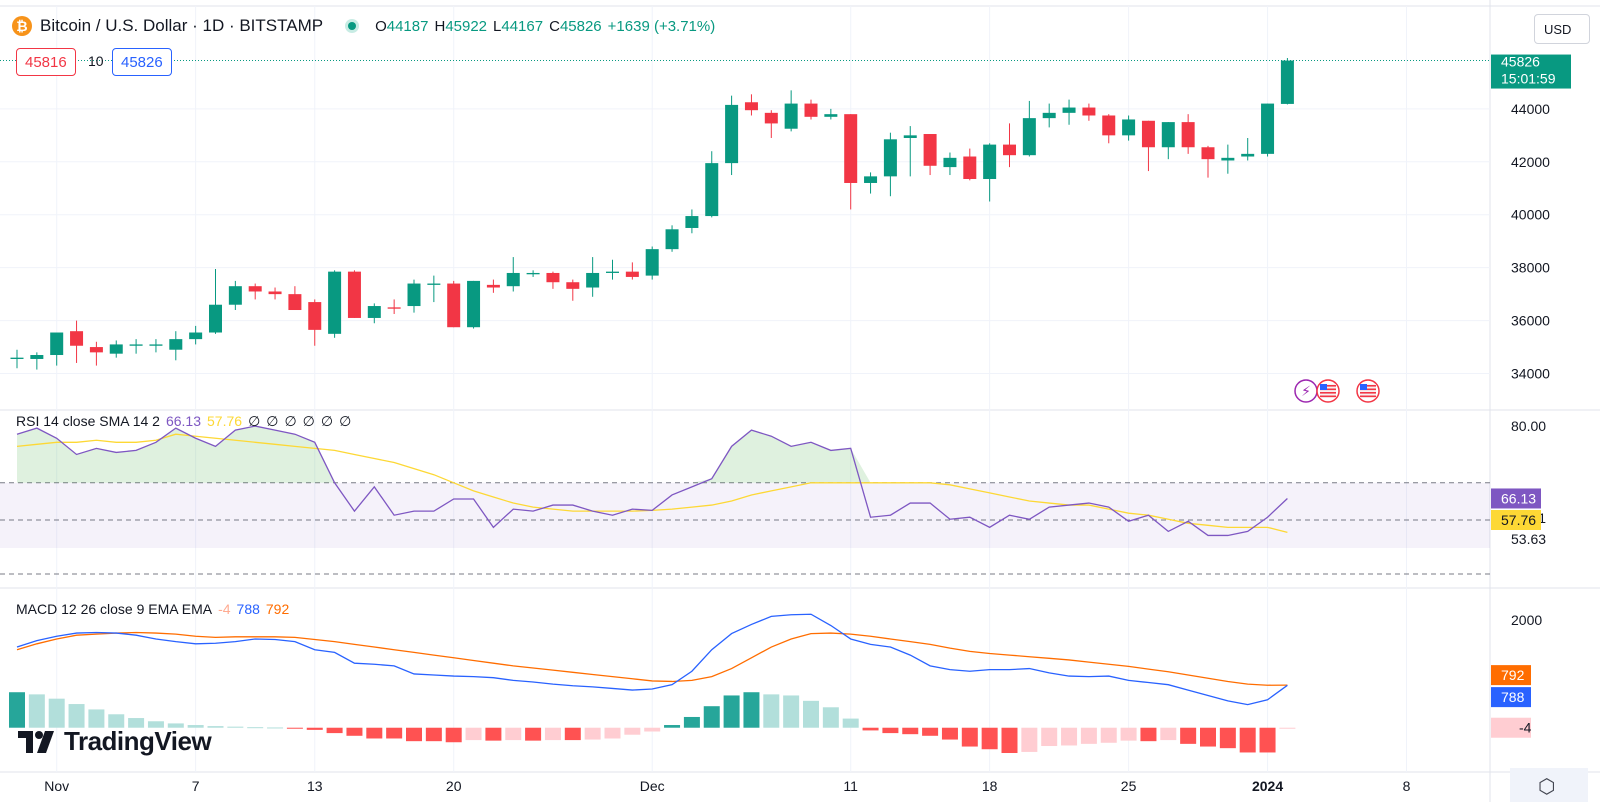 The width and height of the screenshot is (1600, 802). I want to click on market-open-icon, so click(352, 26).